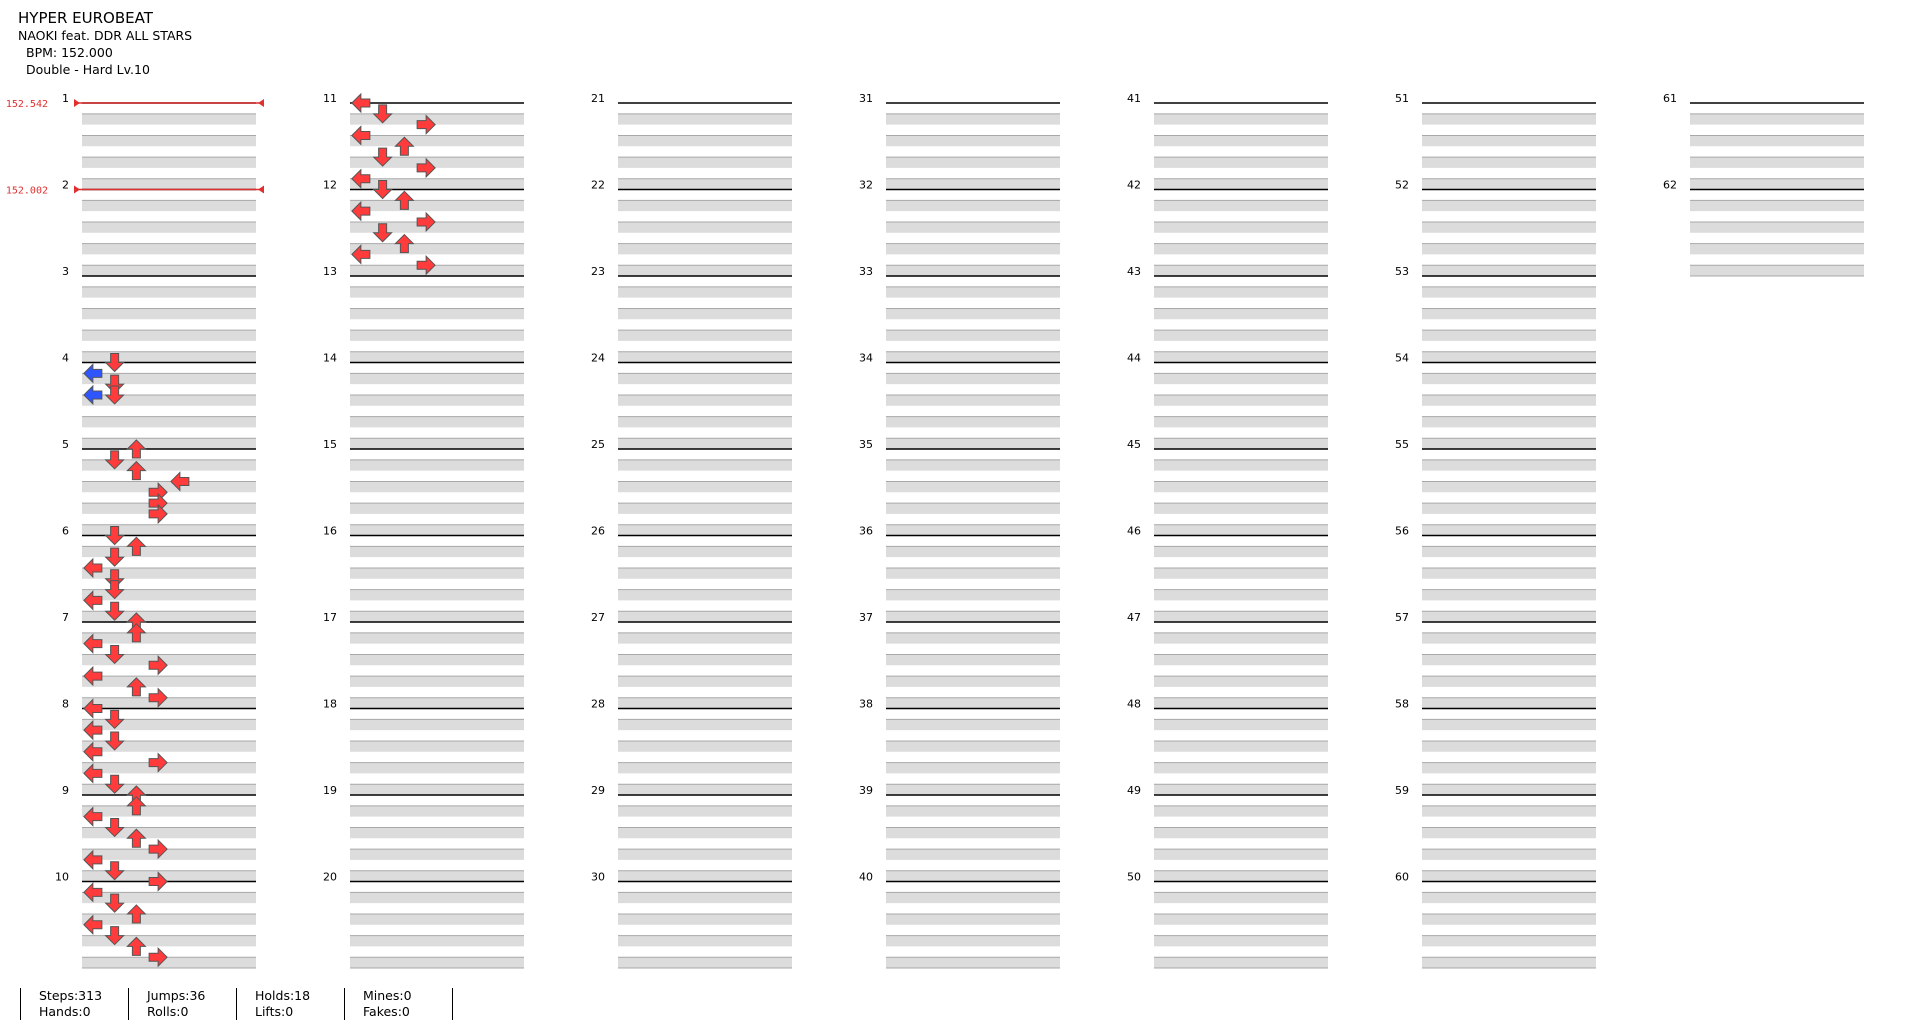  Describe the element at coordinates (403, 1004) in the screenshot. I see `stat-mines-fakes: Mines:0 Fakes:0` at that location.